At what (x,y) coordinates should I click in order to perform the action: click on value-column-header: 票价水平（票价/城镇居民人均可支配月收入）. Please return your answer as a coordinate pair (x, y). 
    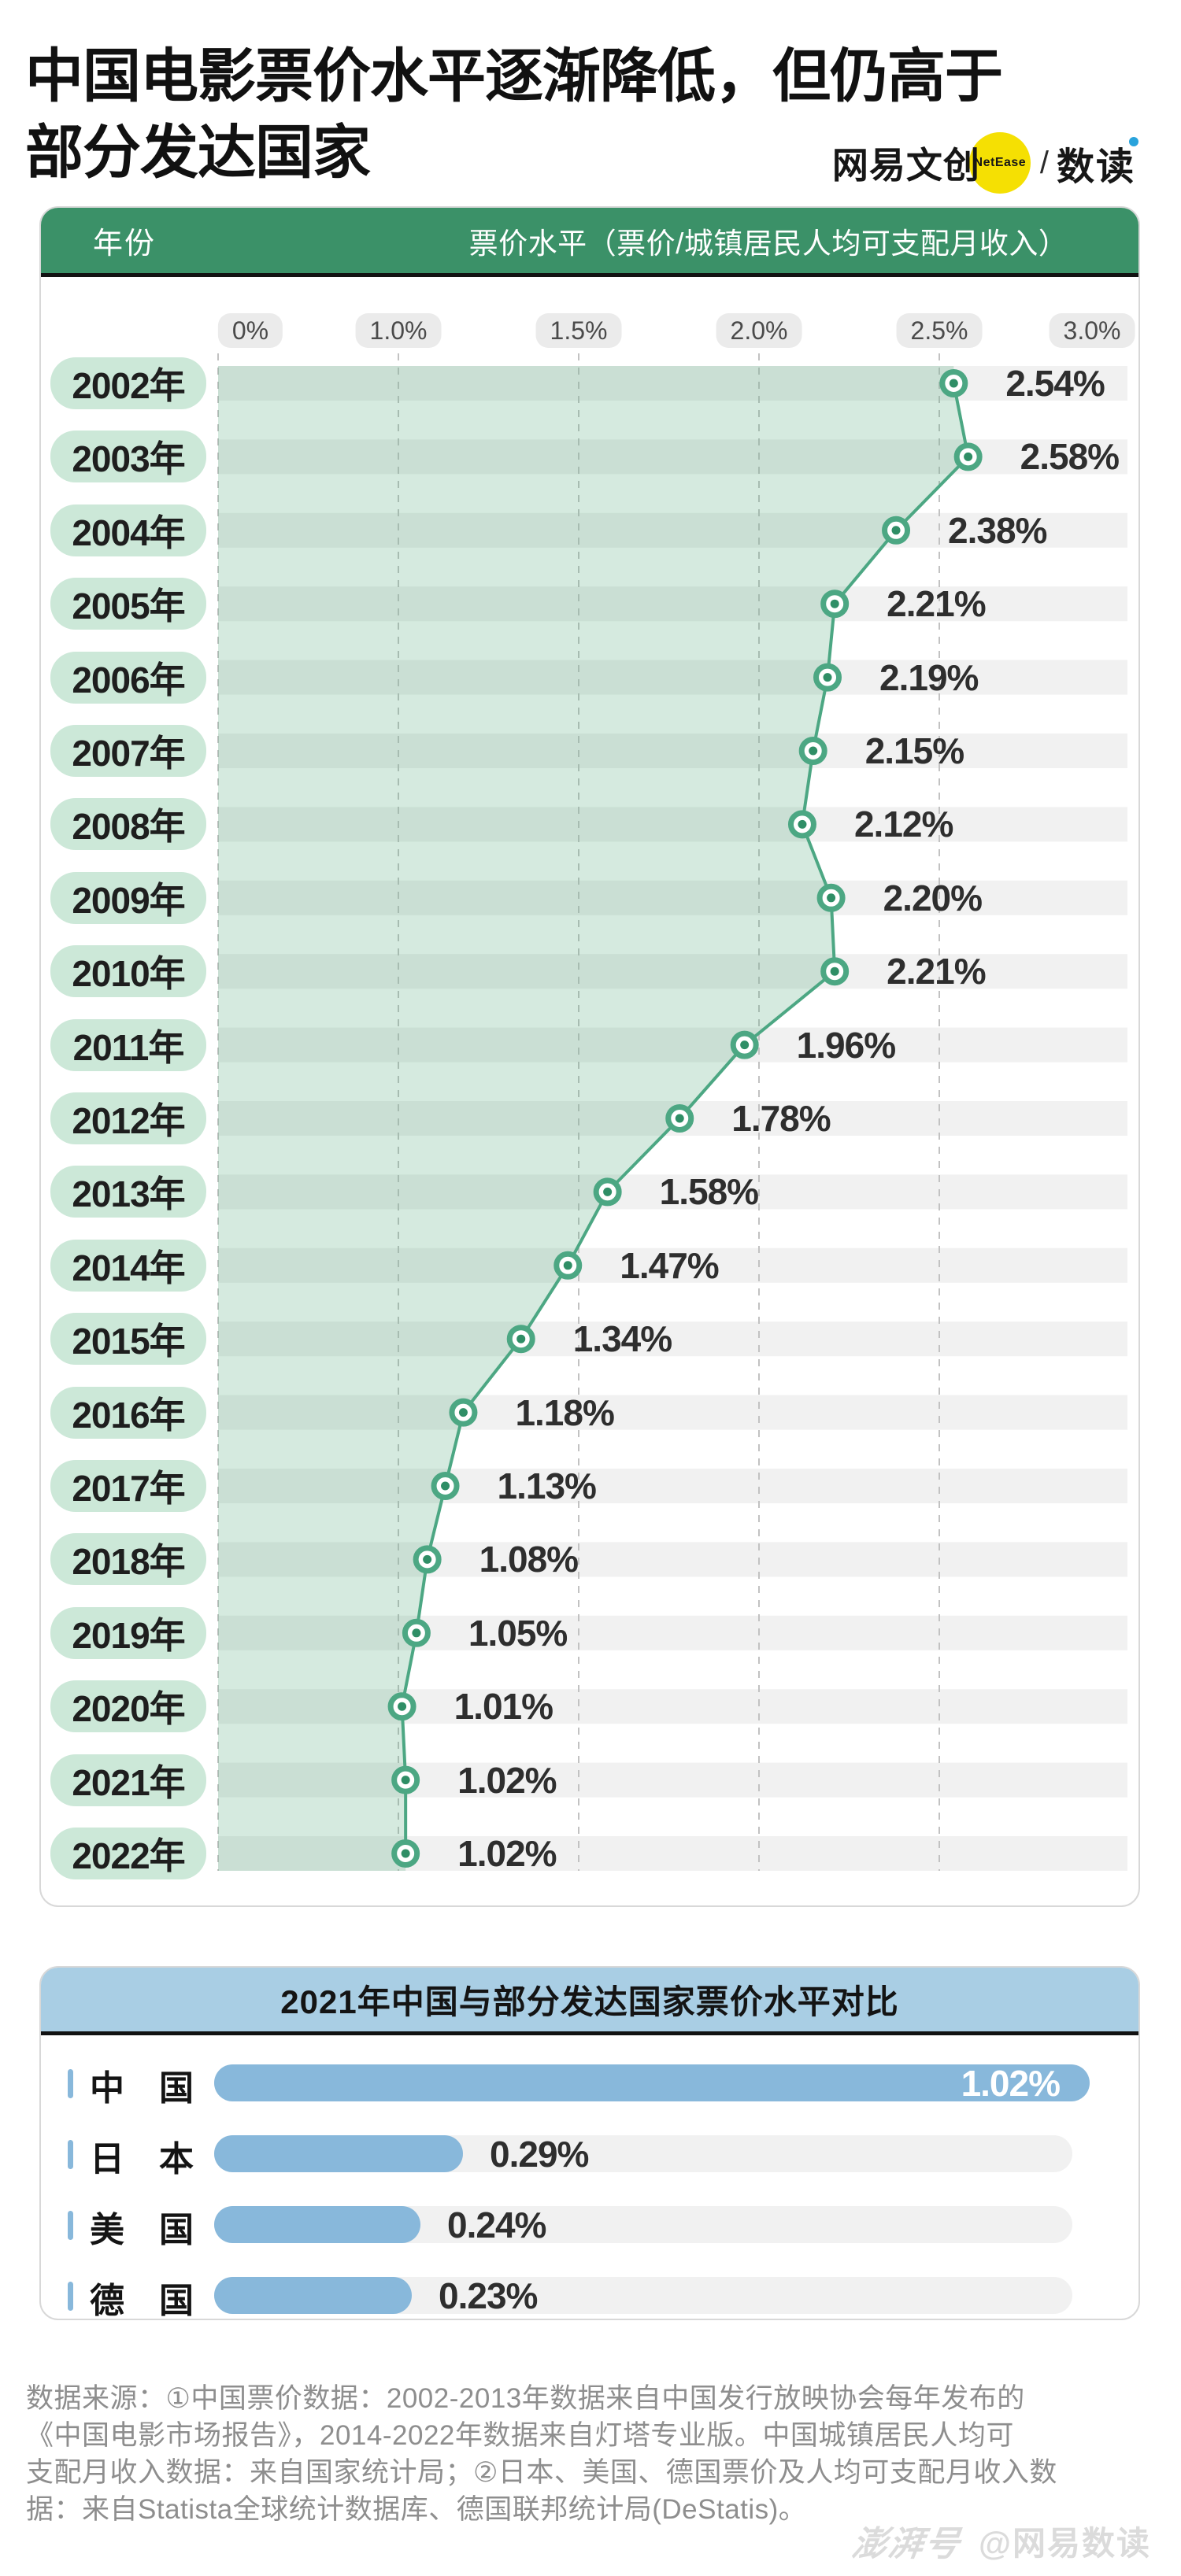
    Looking at the image, I should click on (768, 243).